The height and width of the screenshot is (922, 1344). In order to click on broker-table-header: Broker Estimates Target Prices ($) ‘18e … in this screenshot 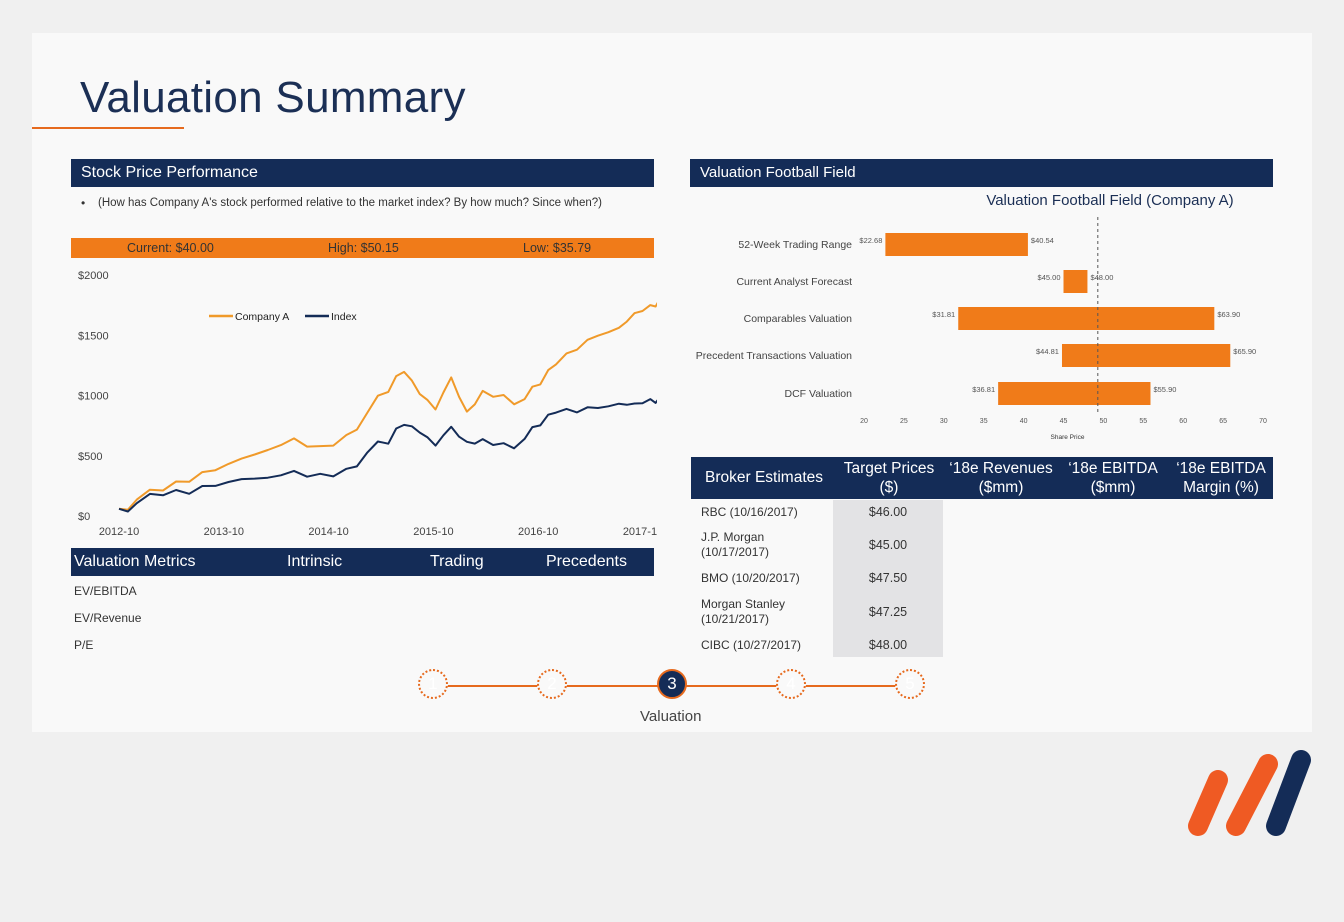, I will do `click(982, 478)`.